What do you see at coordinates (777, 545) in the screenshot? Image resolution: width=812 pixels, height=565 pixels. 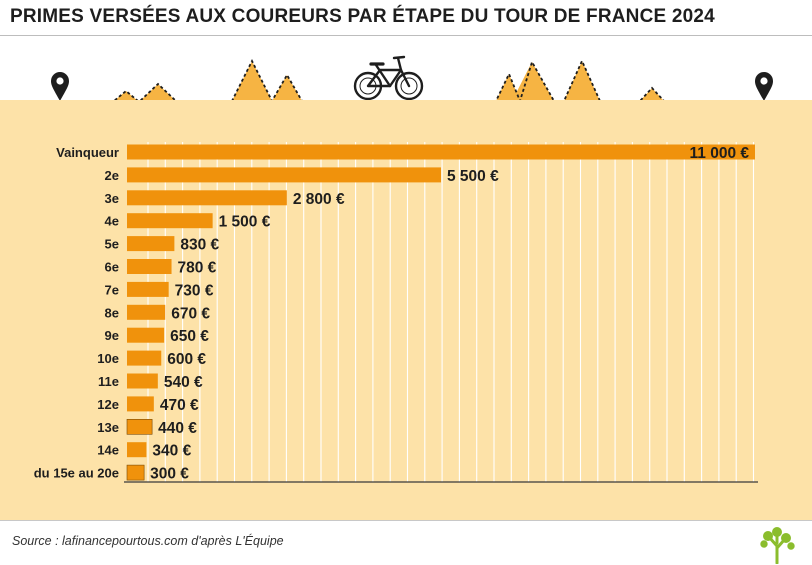 I see `tree-logo-icon` at bounding box center [777, 545].